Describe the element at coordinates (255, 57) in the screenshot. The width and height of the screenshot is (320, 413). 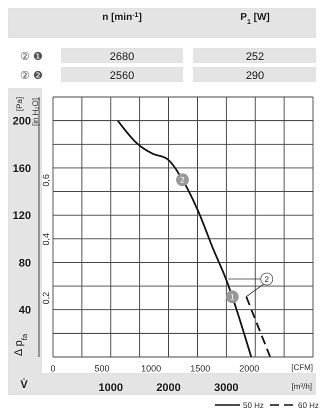
I see `text: 252` at that location.